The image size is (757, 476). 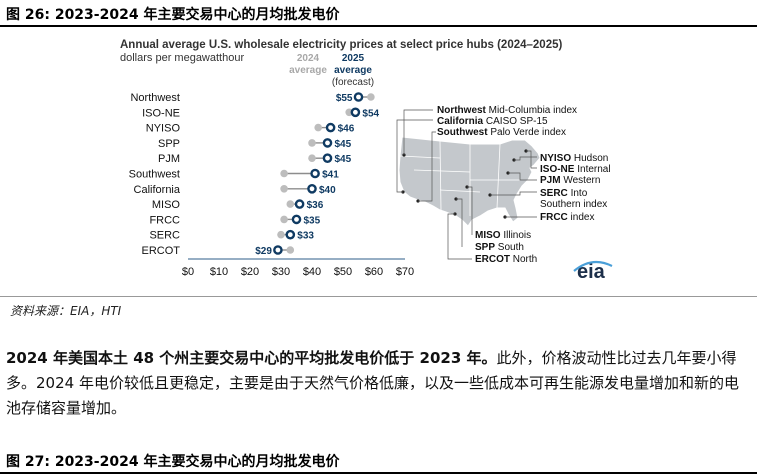 I want to click on eia-logo-arc, so click(x=593, y=266).